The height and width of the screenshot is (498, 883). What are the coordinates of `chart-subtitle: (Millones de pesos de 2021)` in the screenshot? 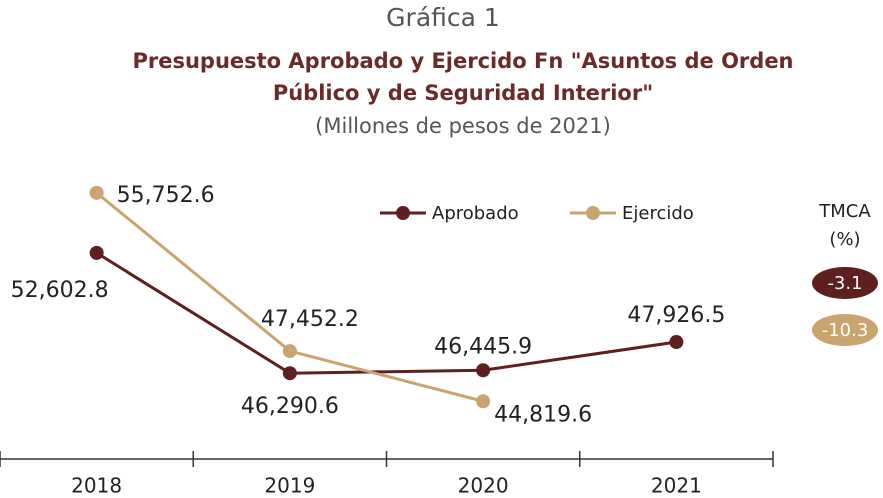 It's located at (463, 126).